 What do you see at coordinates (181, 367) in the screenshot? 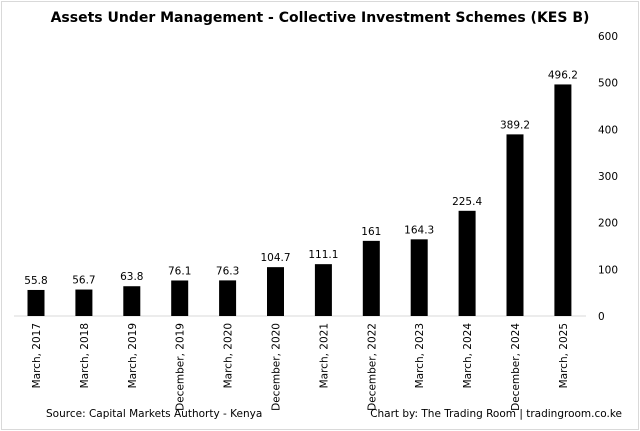
I see `x-tick-label: December, 2019` at bounding box center [181, 367].